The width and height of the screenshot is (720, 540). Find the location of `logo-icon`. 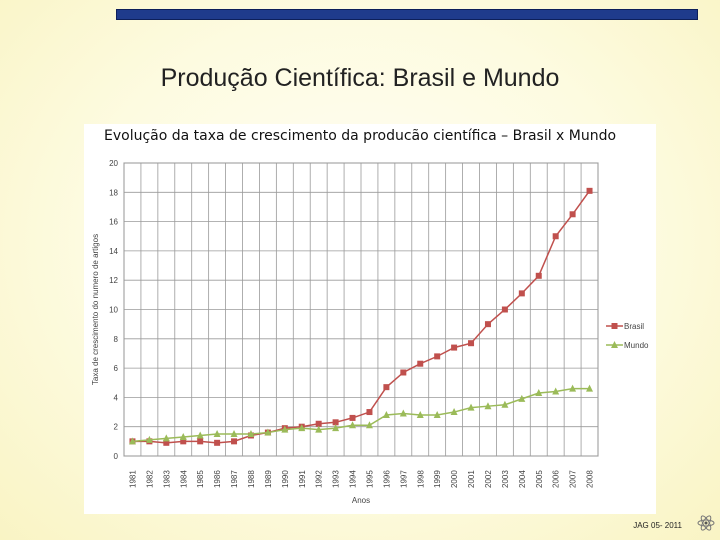

logo-icon is located at coordinates (706, 523).